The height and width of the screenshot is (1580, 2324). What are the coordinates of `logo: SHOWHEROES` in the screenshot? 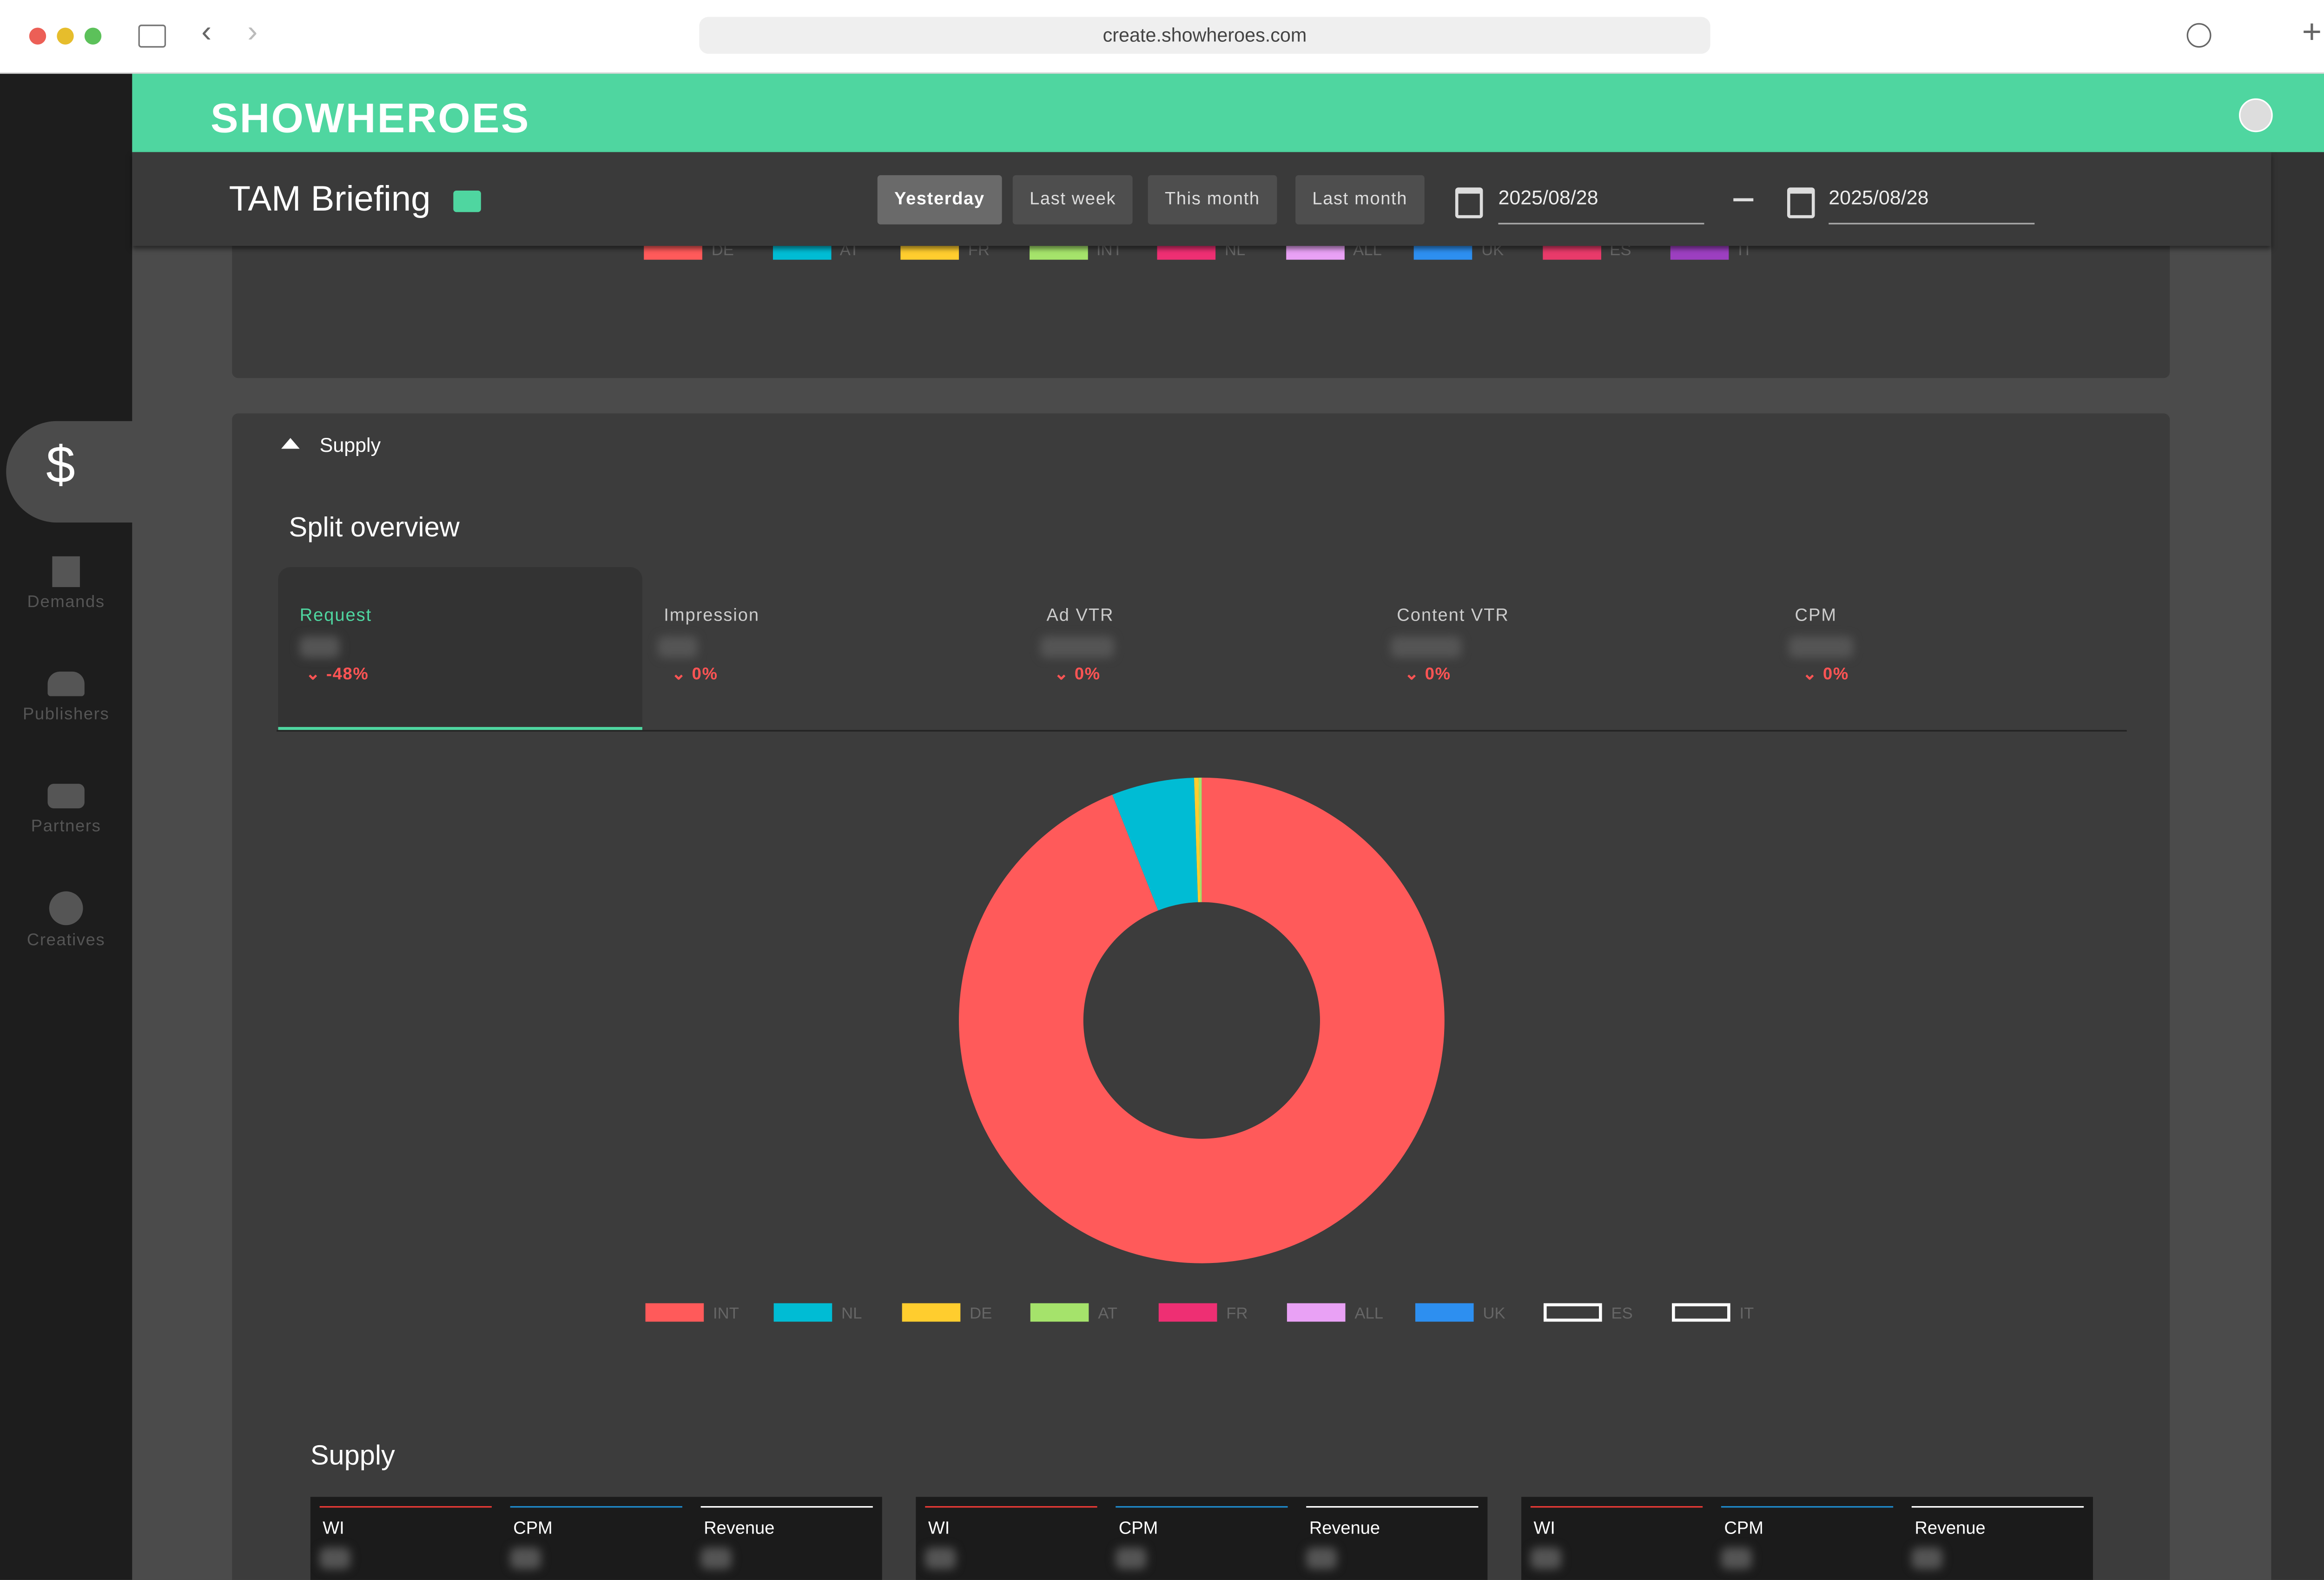 It's located at (370, 118).